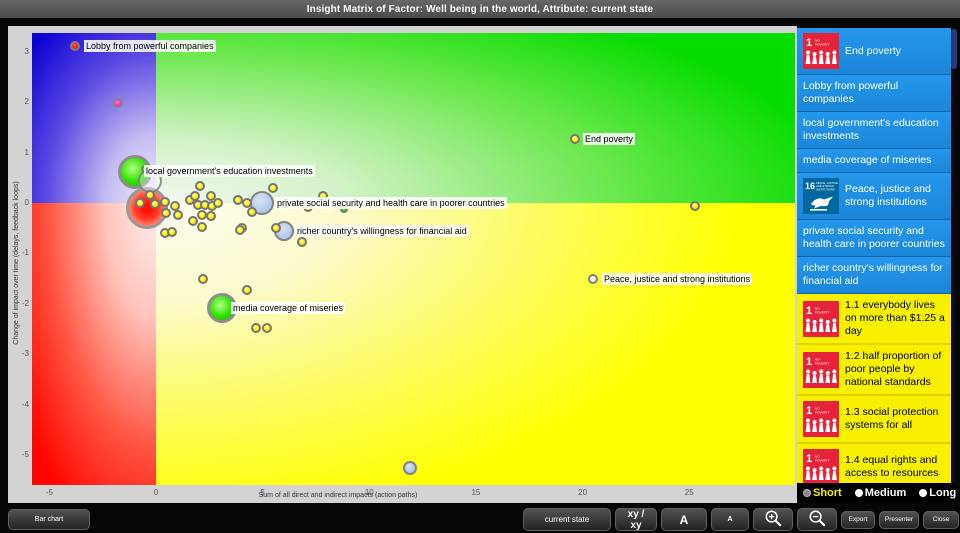 This screenshot has width=960, height=533. Describe the element at coordinates (118, 103) in the screenshot. I see `bubble-magenta` at that location.